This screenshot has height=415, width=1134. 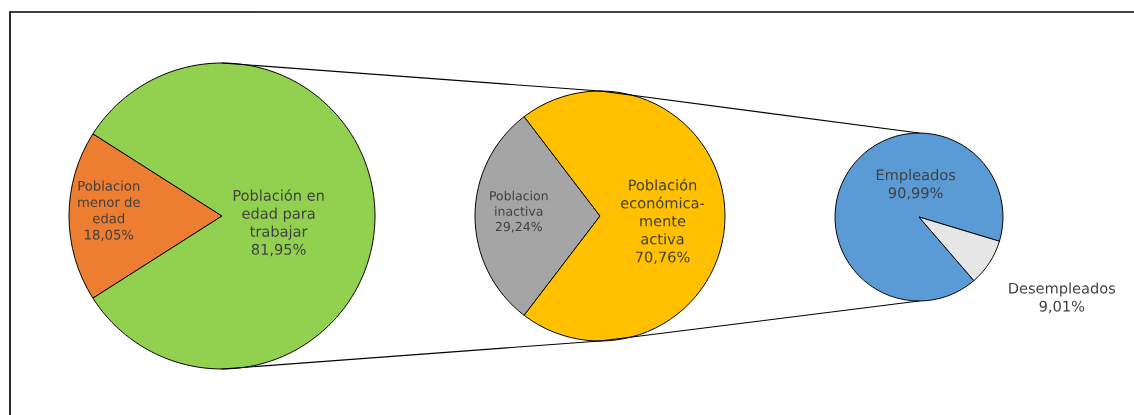 I want to click on slice-label: Población económica- mente activa, so click(x=663, y=211).